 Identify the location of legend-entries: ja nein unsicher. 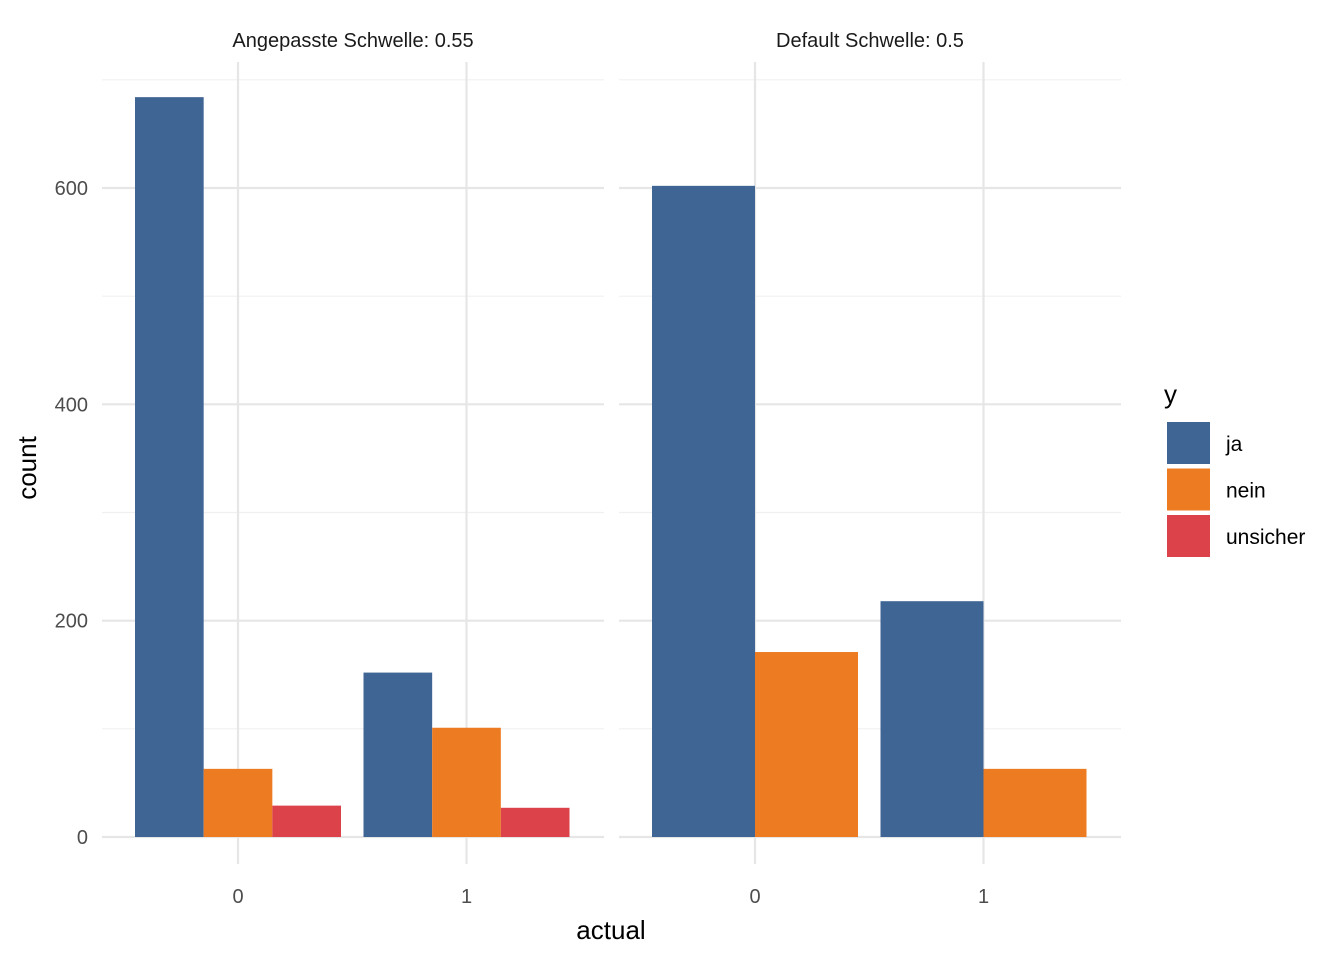
(1236, 489).